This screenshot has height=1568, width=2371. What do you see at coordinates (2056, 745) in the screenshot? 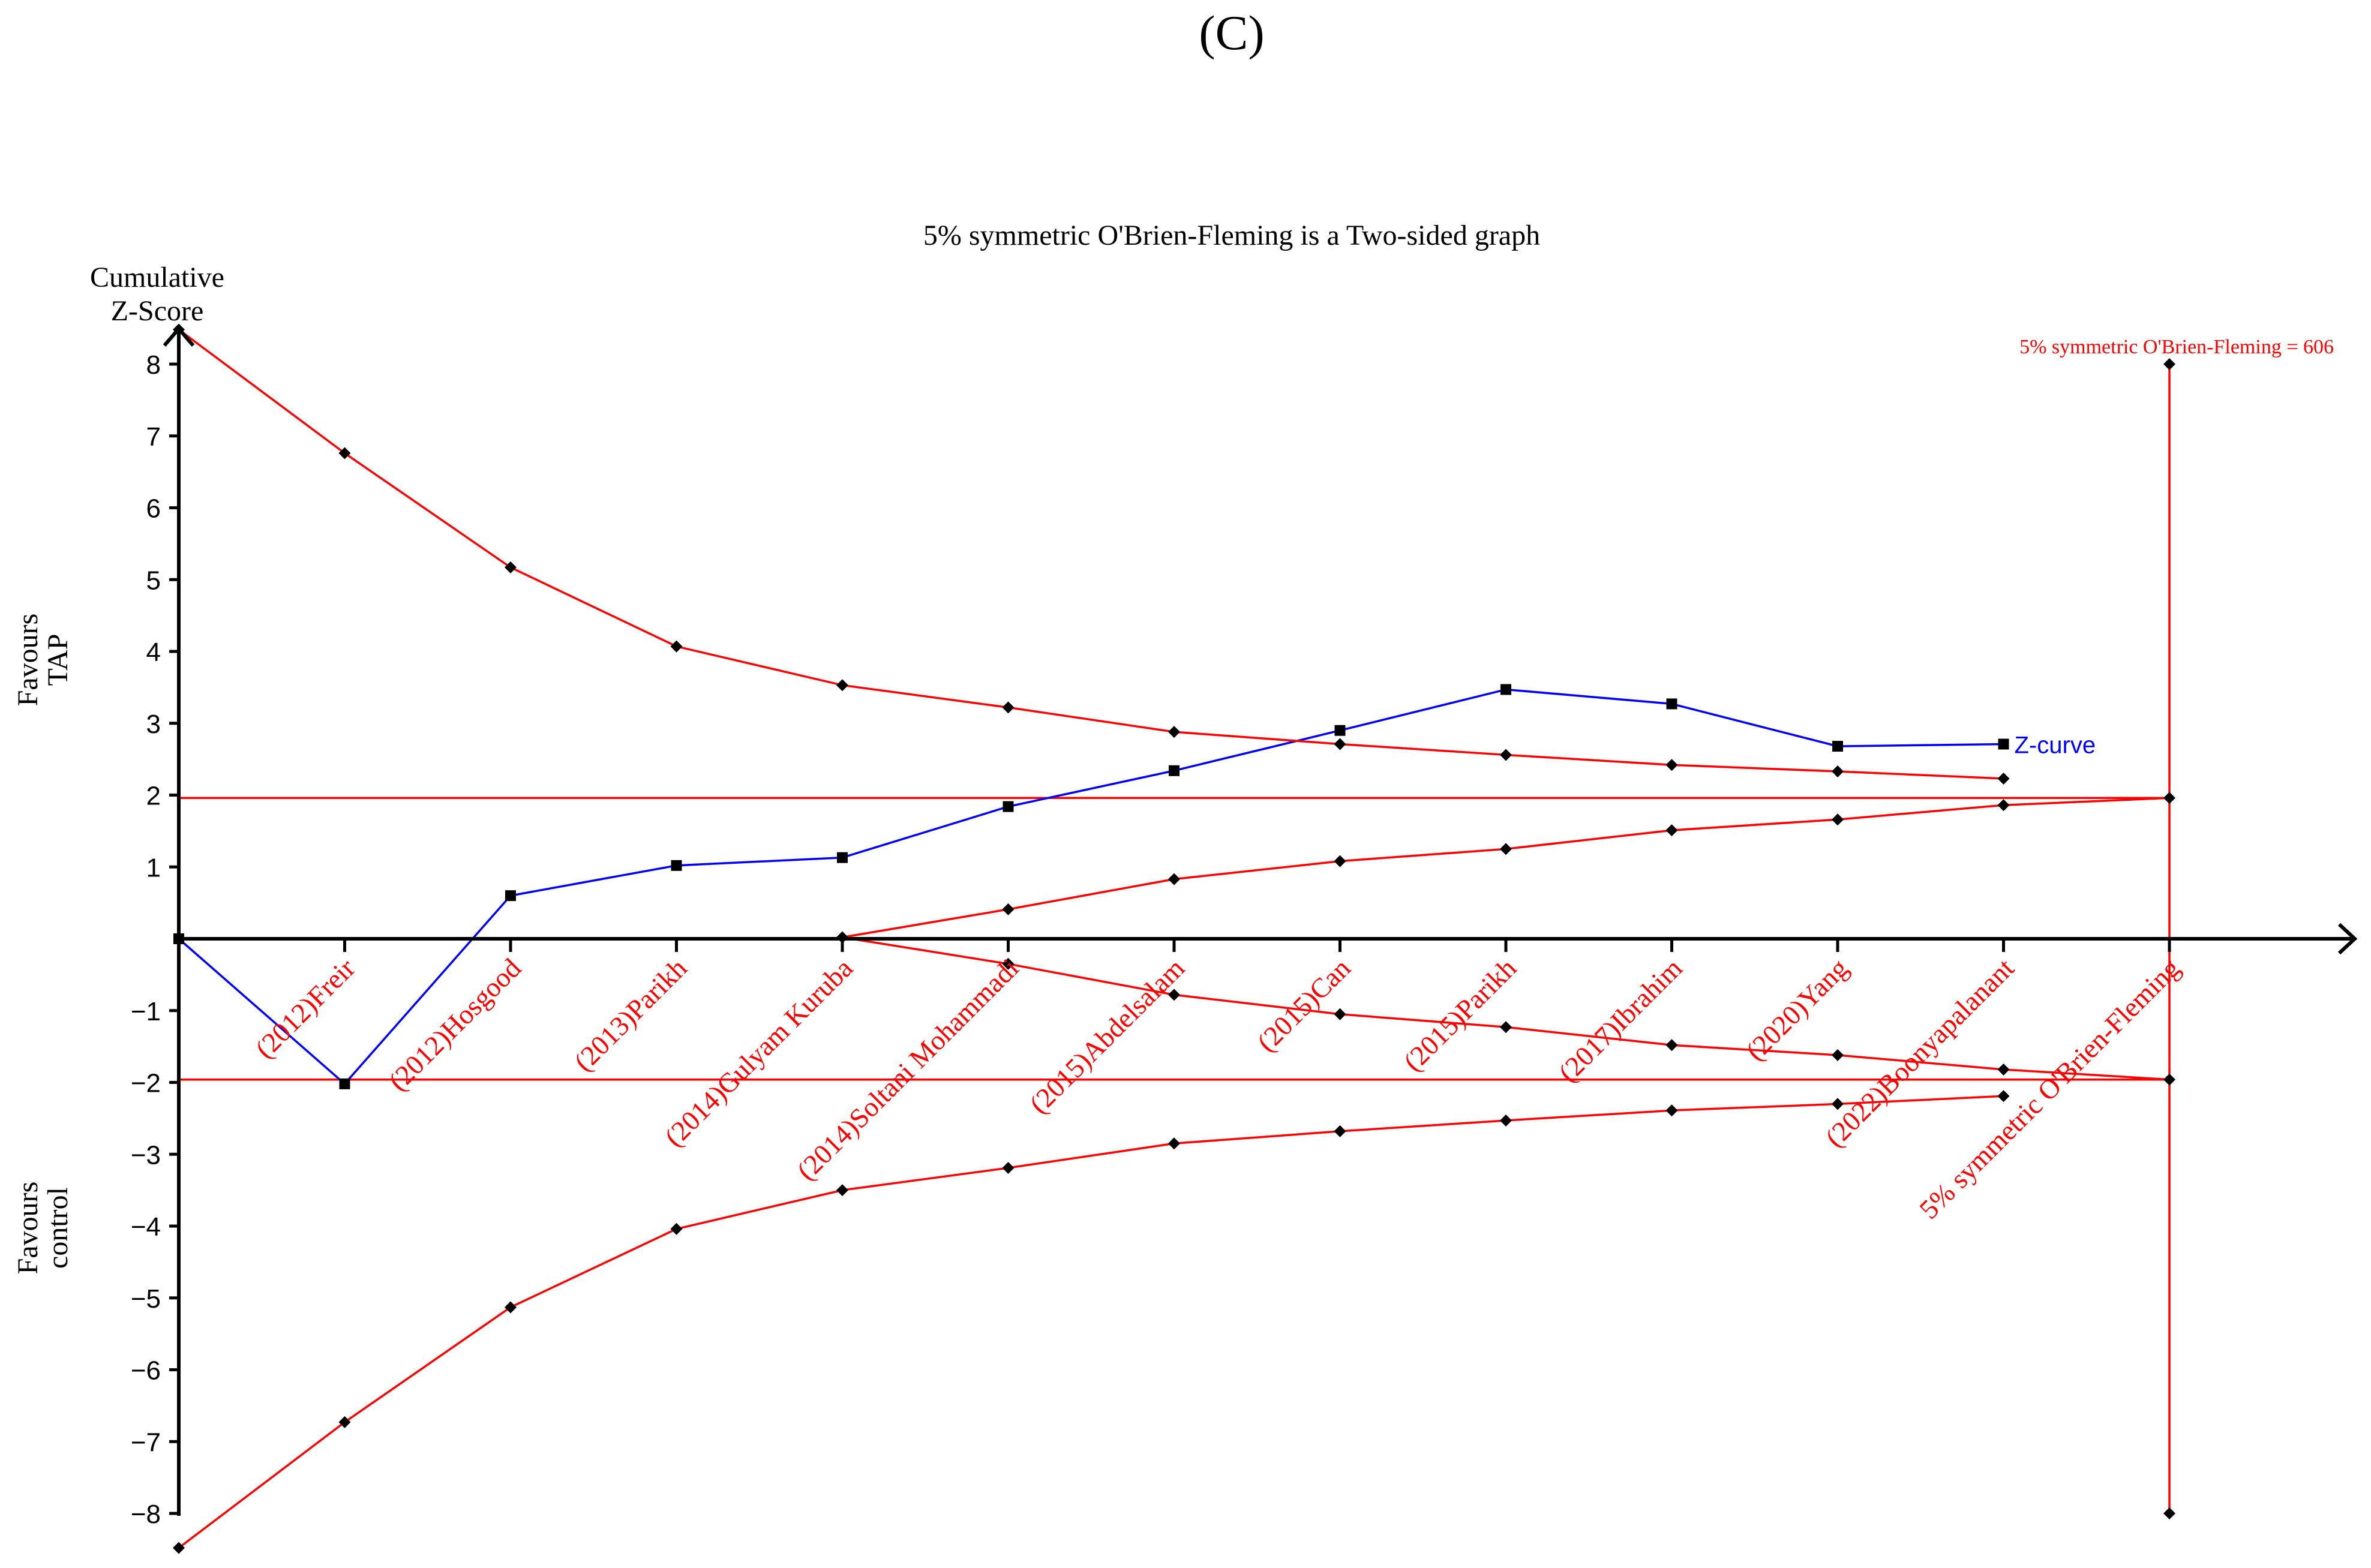
I see `series-0-label: Z-curve` at bounding box center [2056, 745].